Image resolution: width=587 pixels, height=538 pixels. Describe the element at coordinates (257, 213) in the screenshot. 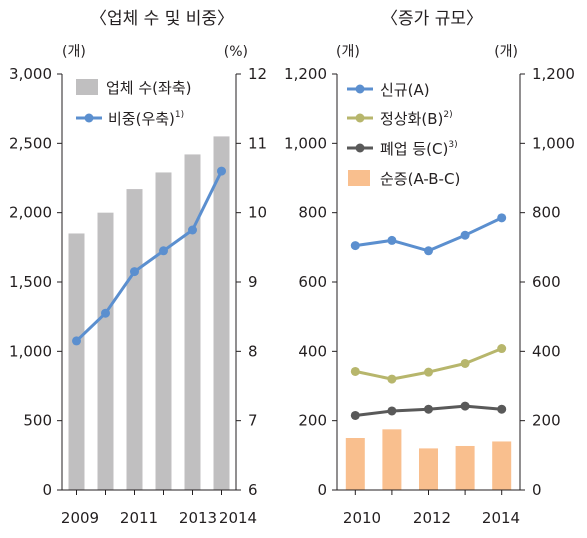

I see `y-tick-label-right: 10` at that location.